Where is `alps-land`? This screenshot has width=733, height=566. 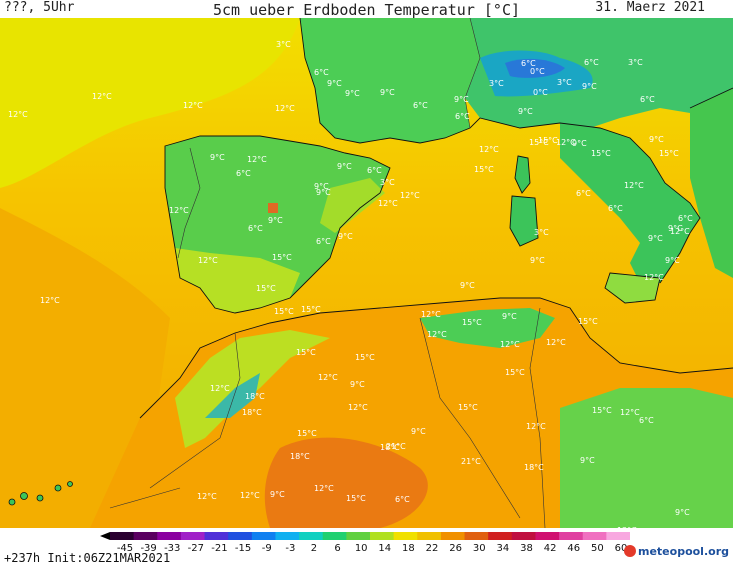
alps-land is located at coordinates (599, 73).